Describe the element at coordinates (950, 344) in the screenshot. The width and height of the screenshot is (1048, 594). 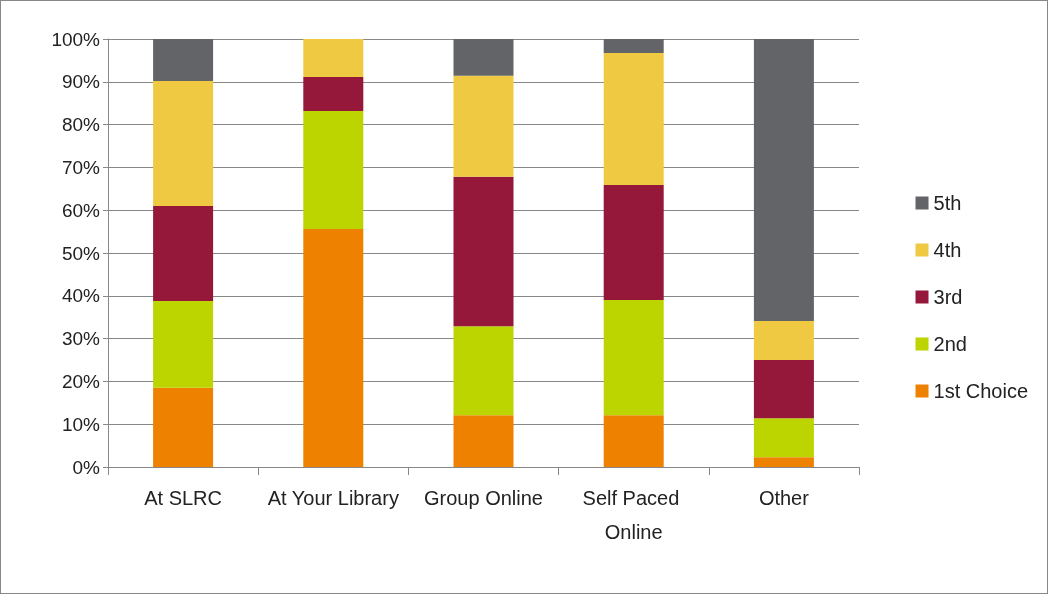
I see `legend-label: 2nd` at that location.